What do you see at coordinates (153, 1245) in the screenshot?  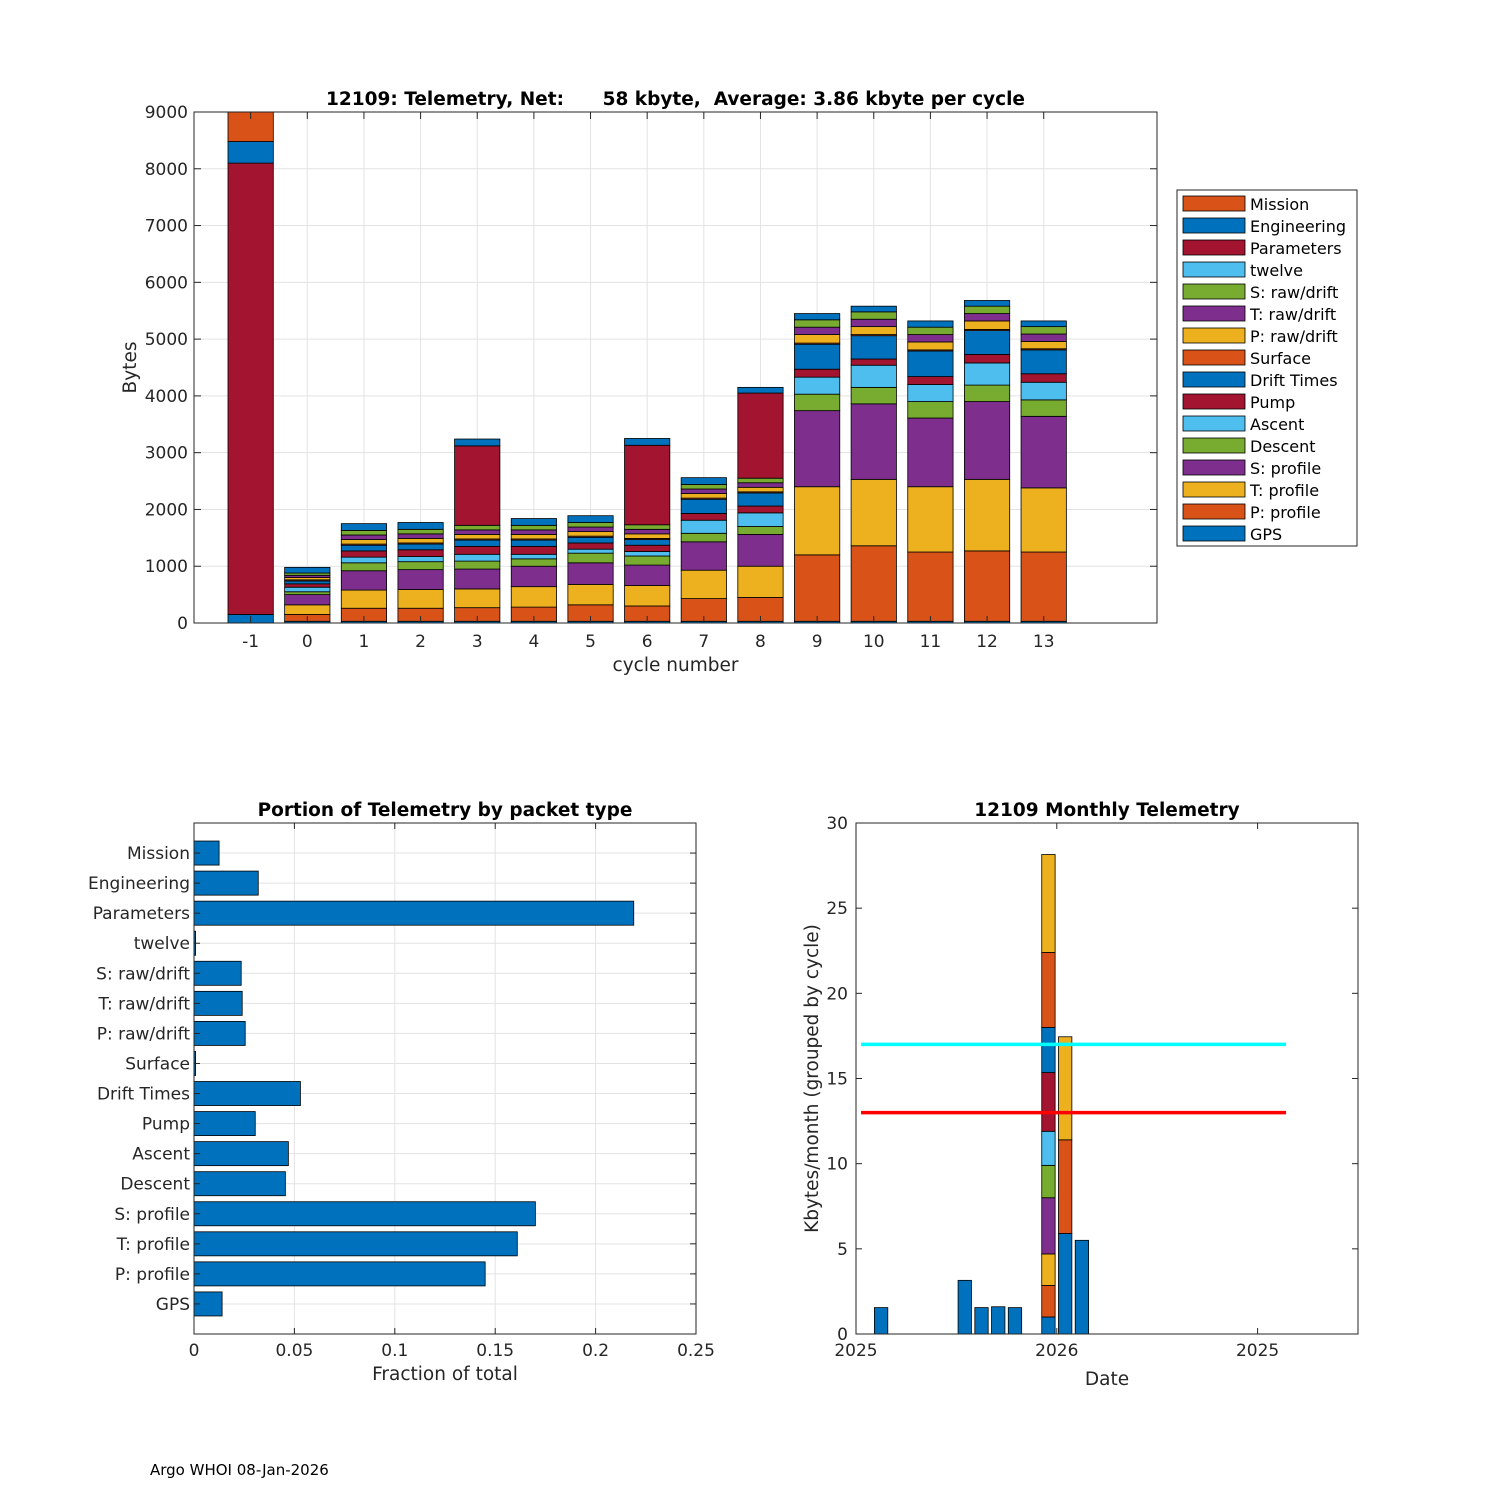 I see `y-tick-label: T: profile` at bounding box center [153, 1245].